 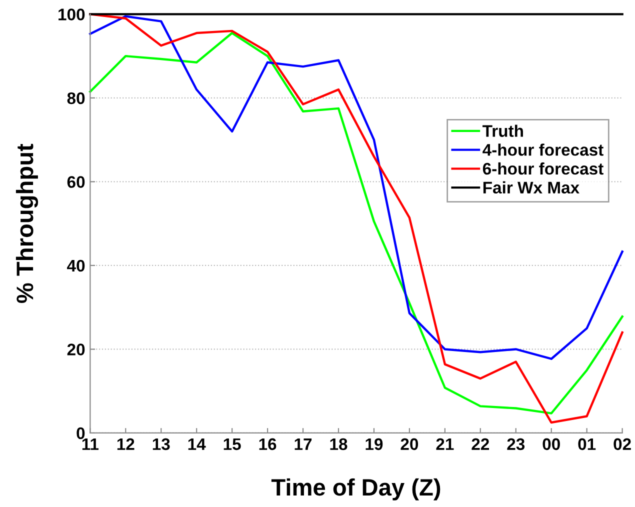 What do you see at coordinates (355, 489) in the screenshot?
I see `x-axis-title: Time of Day (Z)` at bounding box center [355, 489].